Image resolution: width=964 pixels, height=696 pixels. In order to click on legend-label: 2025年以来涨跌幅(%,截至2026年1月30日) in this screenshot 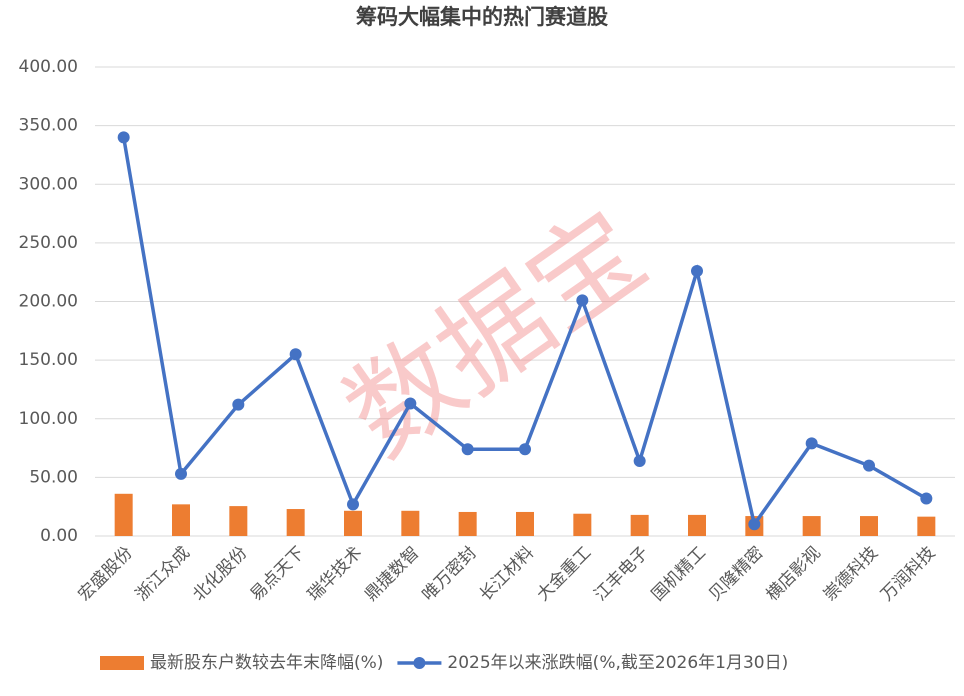, I will do `click(617, 663)`.